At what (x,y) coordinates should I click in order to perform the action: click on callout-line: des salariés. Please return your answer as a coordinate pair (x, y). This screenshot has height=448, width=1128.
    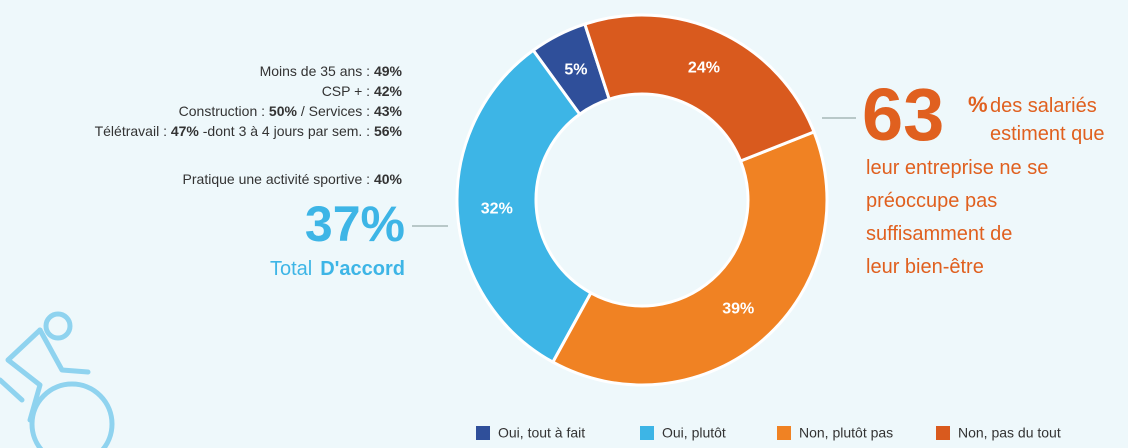
    Looking at the image, I should click on (1043, 106).